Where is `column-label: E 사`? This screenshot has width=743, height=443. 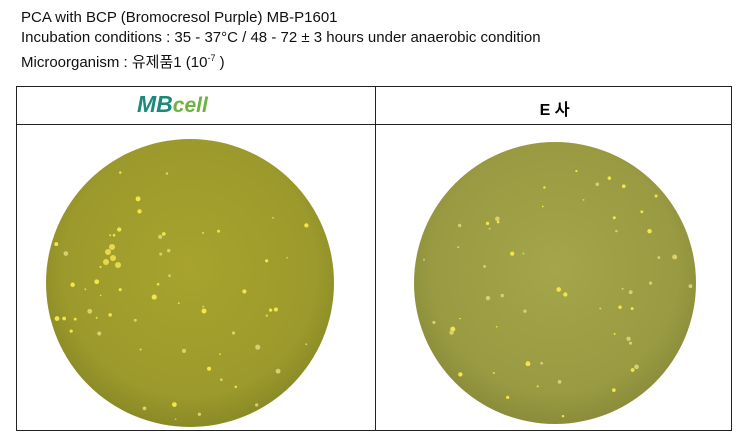 column-label: E 사 is located at coordinates (554, 110).